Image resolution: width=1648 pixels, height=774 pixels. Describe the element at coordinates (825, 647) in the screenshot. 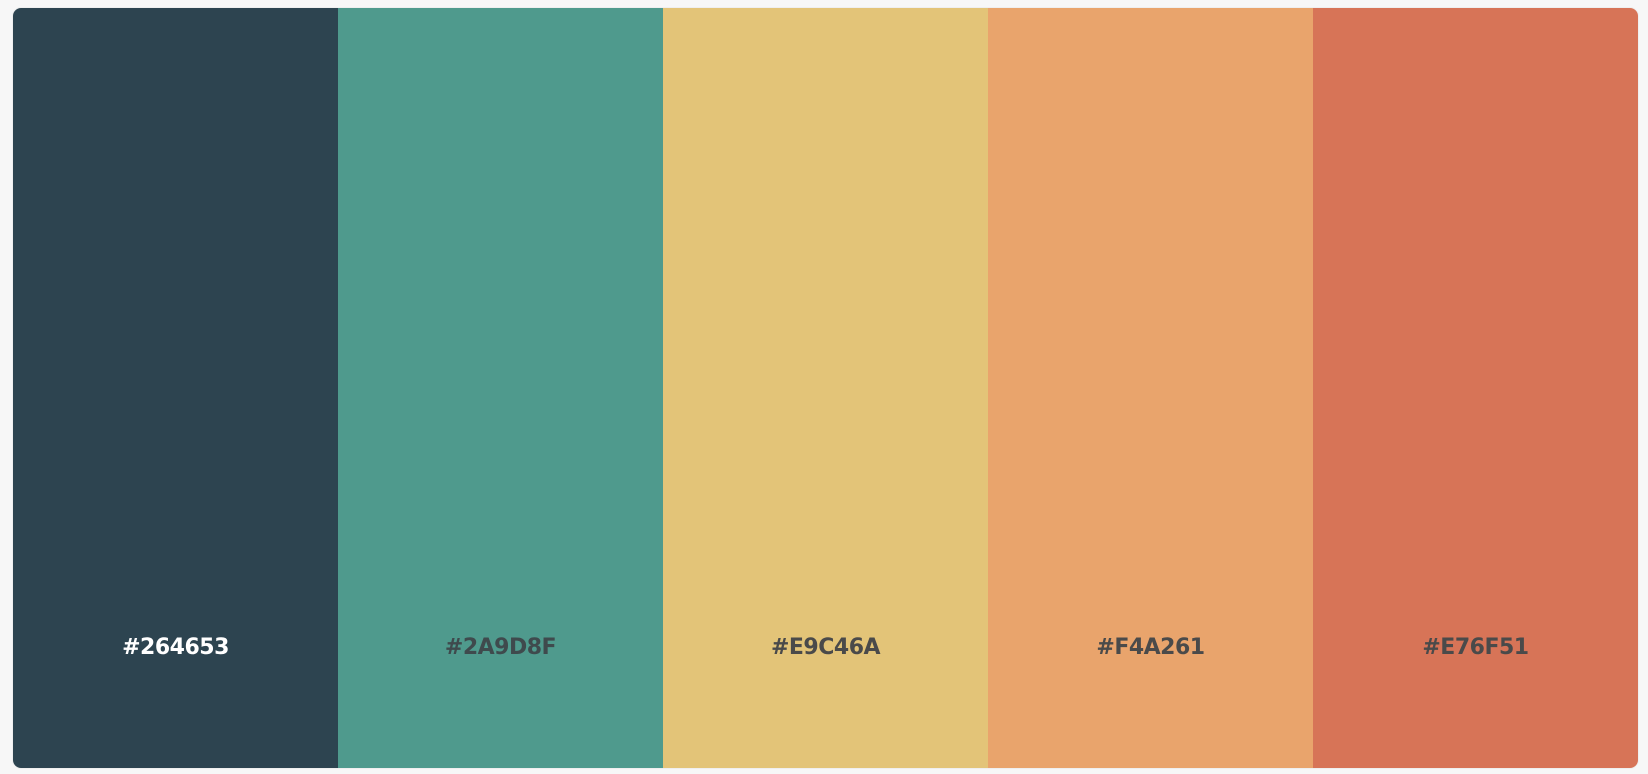

I see `swatch-3-hex-label: #E9C46A` at that location.